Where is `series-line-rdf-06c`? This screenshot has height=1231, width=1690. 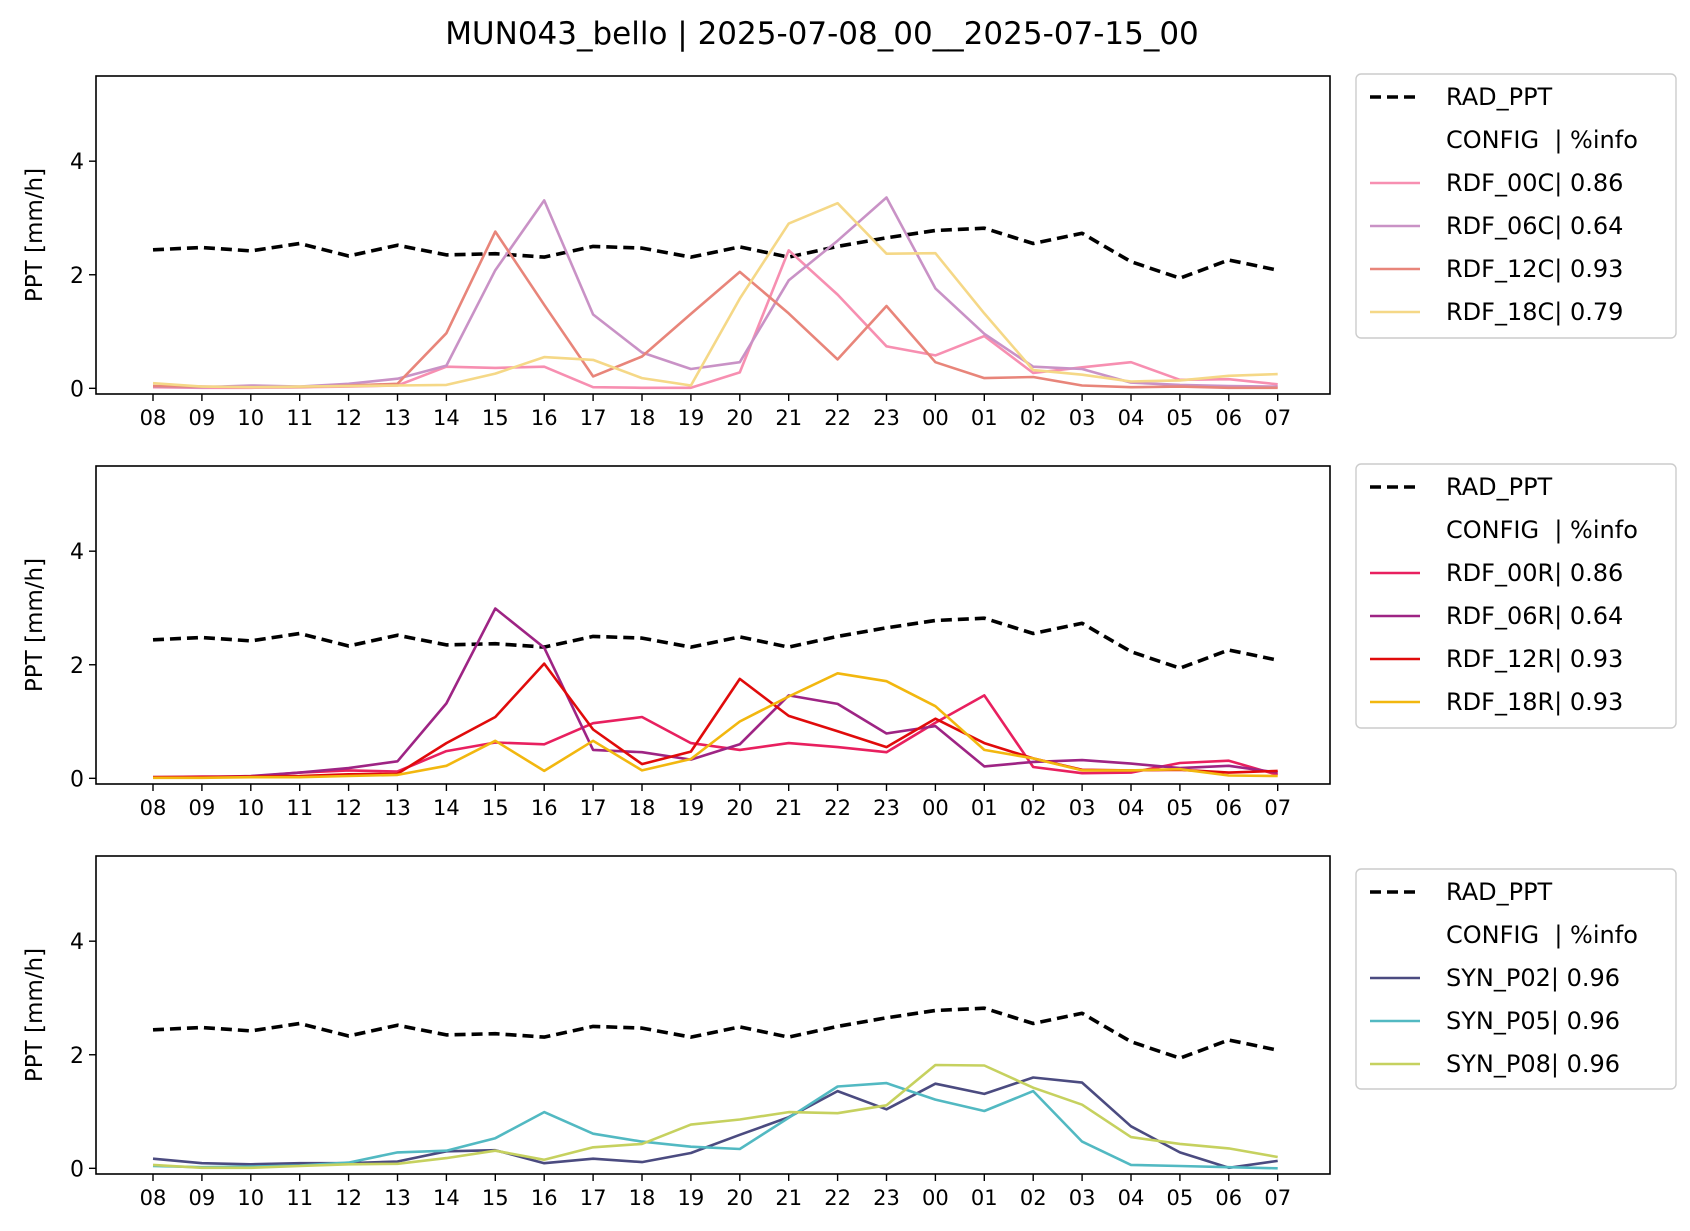
series-line-rdf-06c is located at coordinates (715, 292).